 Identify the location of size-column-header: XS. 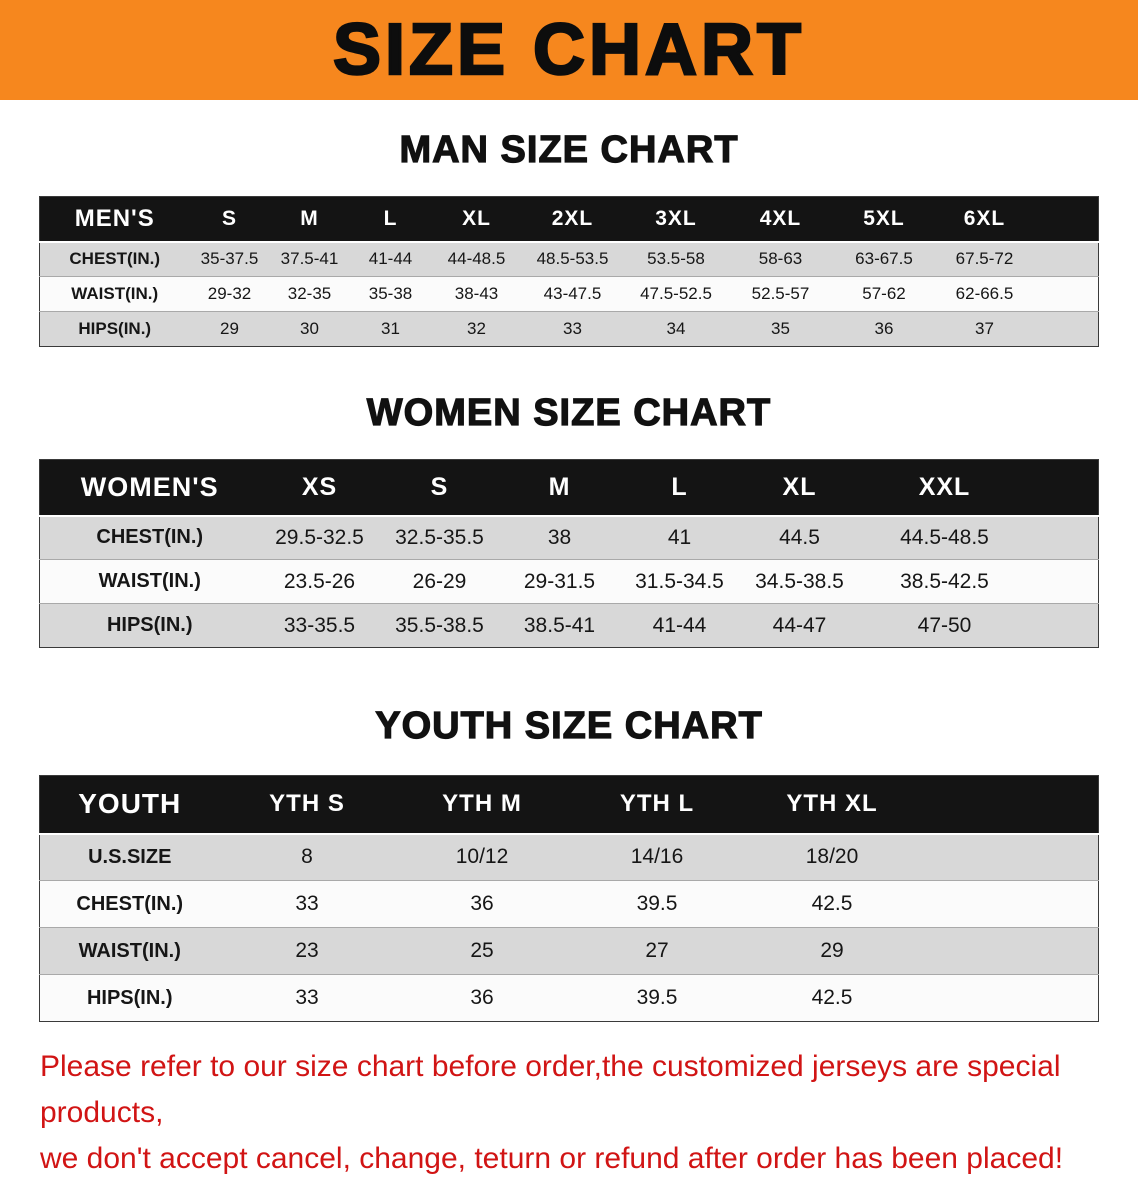
(319, 488).